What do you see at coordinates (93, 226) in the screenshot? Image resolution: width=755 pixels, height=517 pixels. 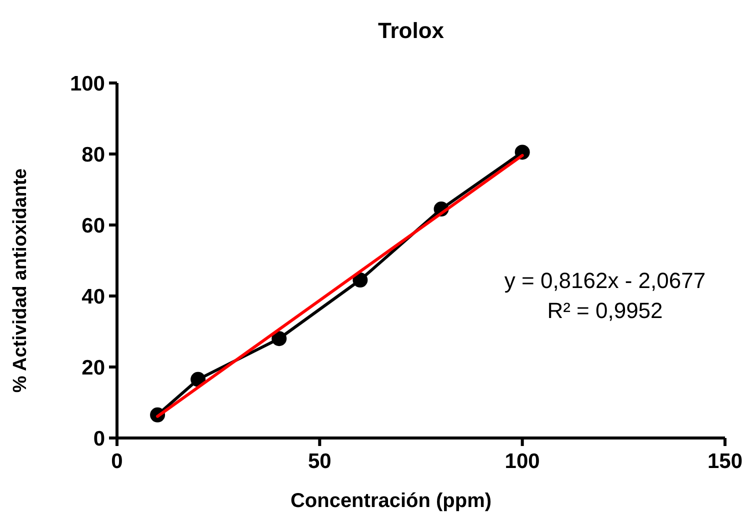 I see `y-tick-label: 60` at bounding box center [93, 226].